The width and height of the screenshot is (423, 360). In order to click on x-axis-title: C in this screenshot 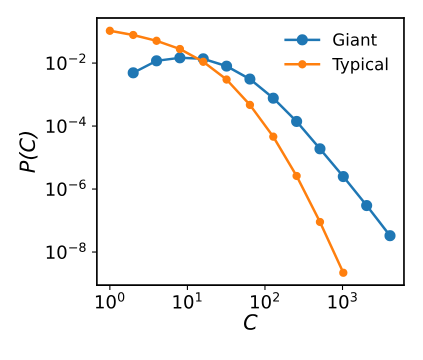, I will do `click(251, 322)`.